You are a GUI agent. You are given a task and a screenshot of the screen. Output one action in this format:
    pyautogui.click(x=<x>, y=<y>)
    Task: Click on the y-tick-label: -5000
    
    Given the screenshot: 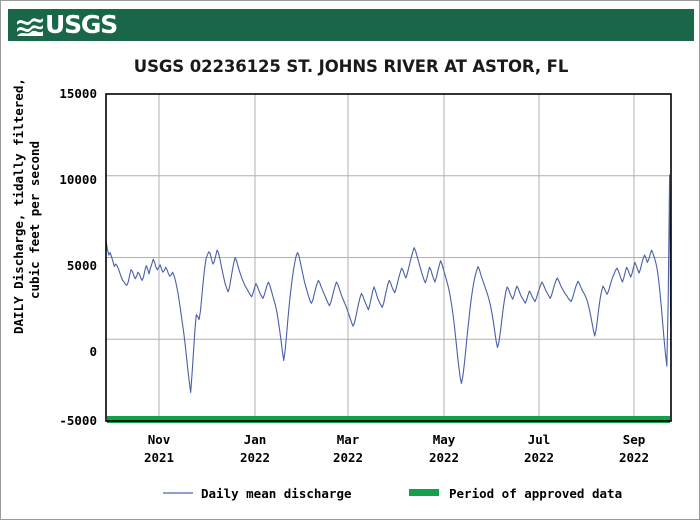 What is the action you would take?
    pyautogui.click(x=78, y=420)
    